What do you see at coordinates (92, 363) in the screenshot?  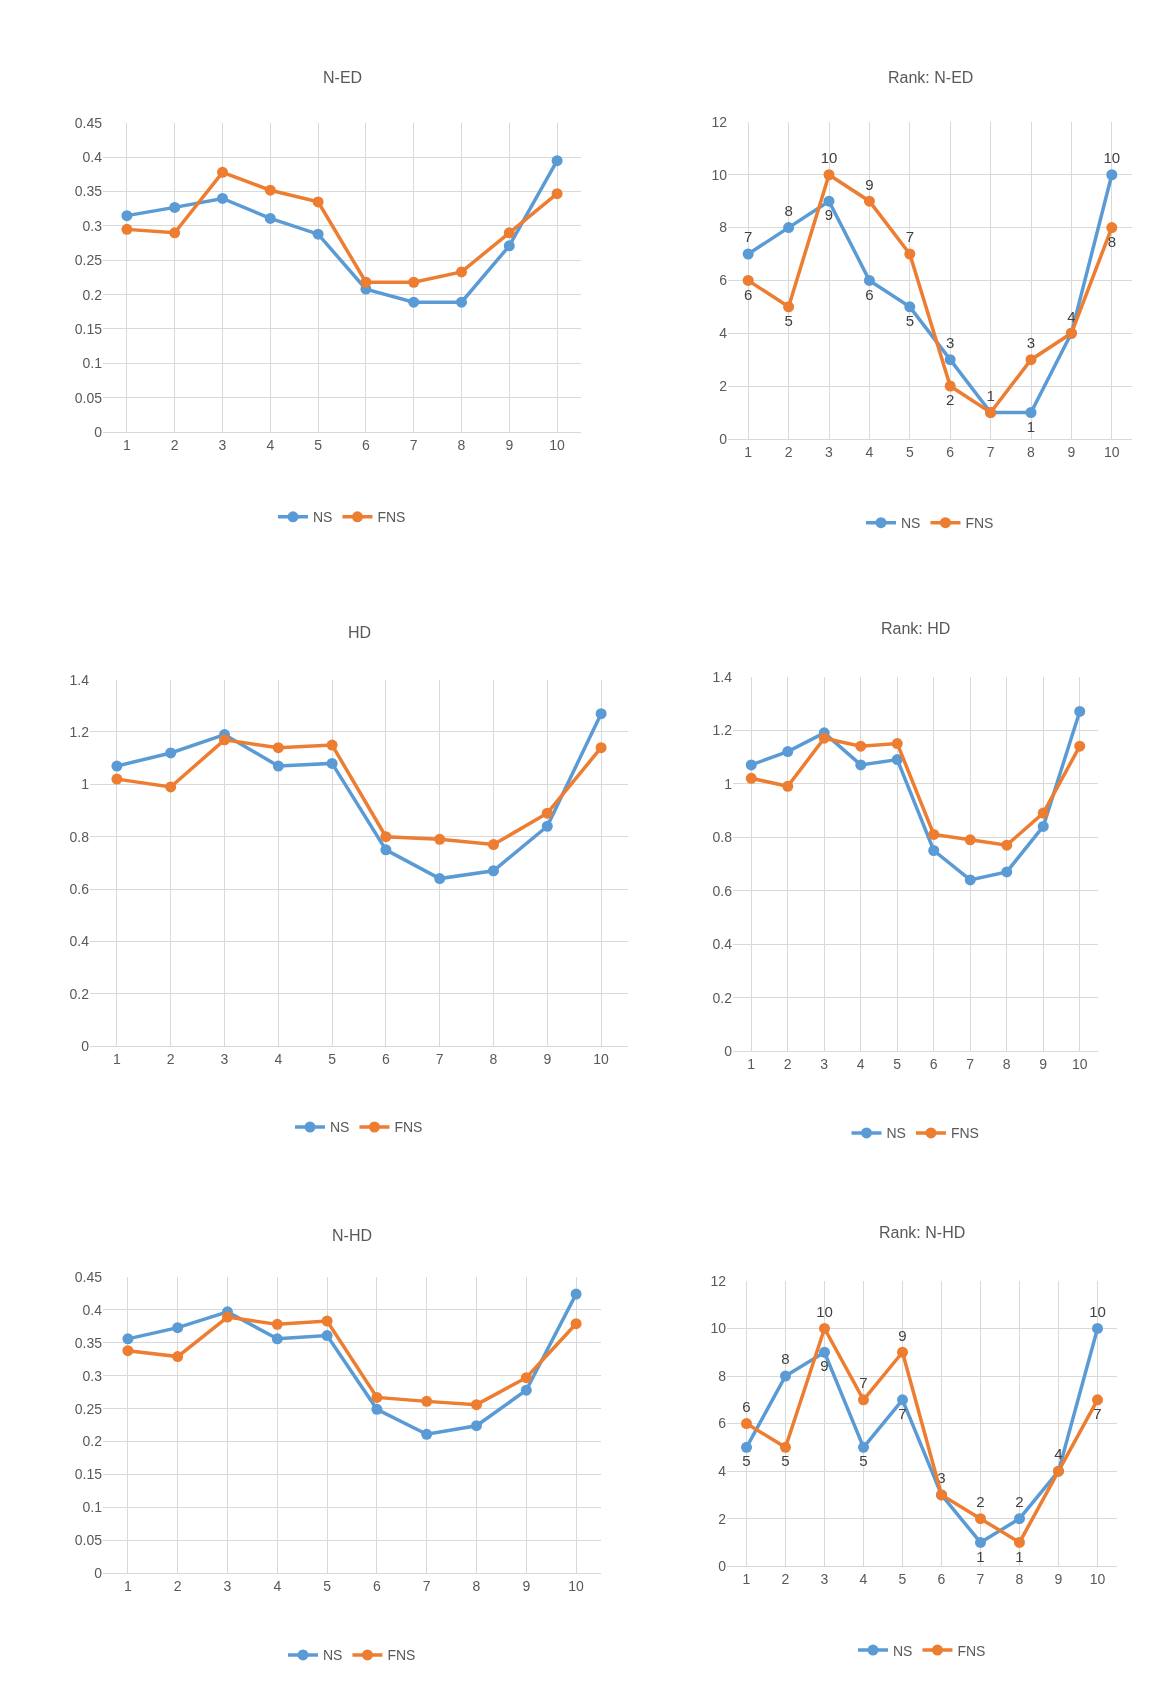 I see `y-tick-label: 0.1` at bounding box center [92, 363].